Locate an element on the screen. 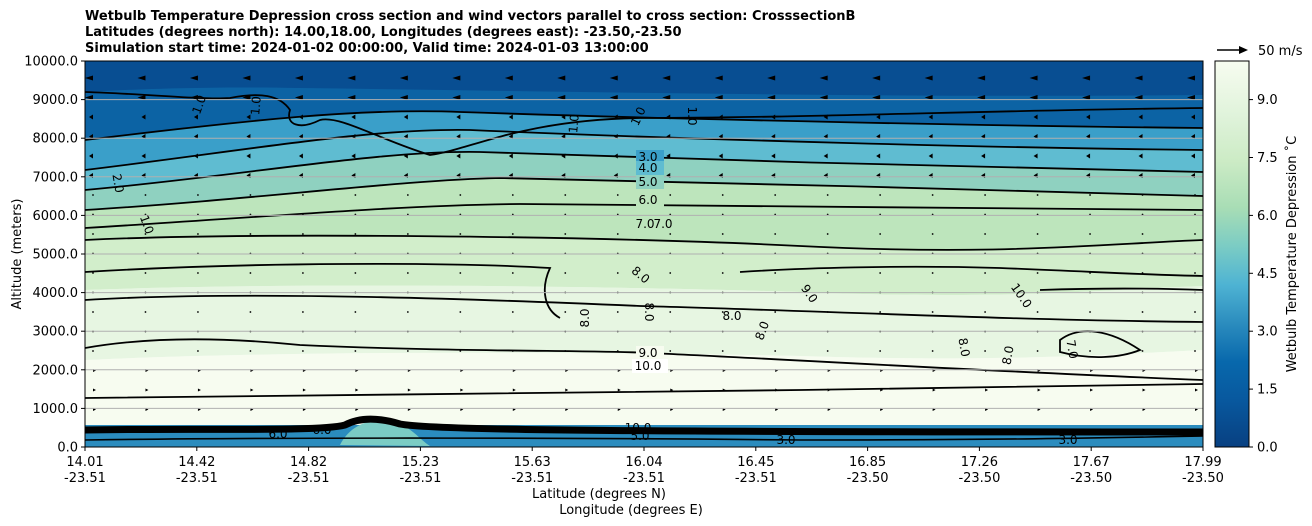 The height and width of the screenshot is (526, 1312). contour-label: 3.0 is located at coordinates (785, 440).